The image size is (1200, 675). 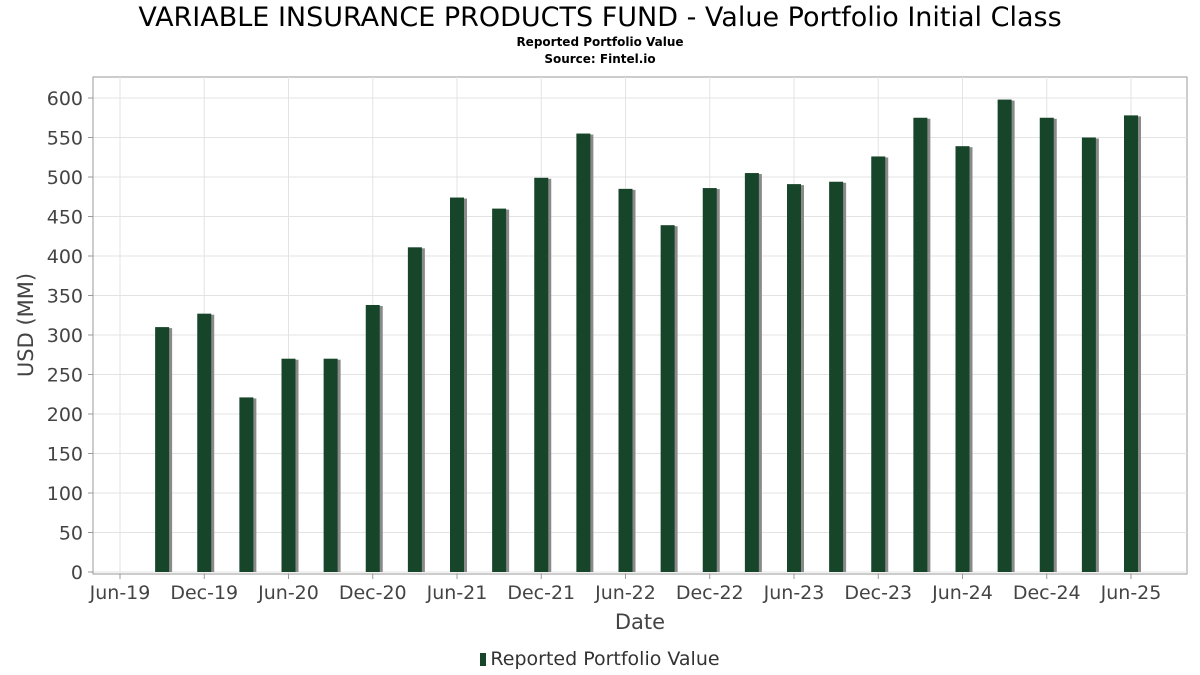 I want to click on legend: Reported Portfolio Value, so click(x=600, y=659).